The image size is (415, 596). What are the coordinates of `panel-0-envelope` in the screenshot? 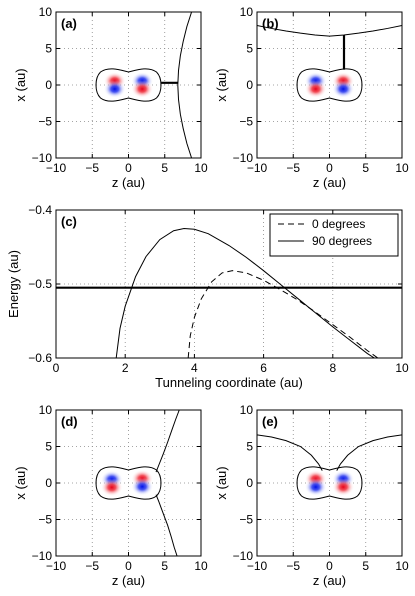 It's located at (128, 85).